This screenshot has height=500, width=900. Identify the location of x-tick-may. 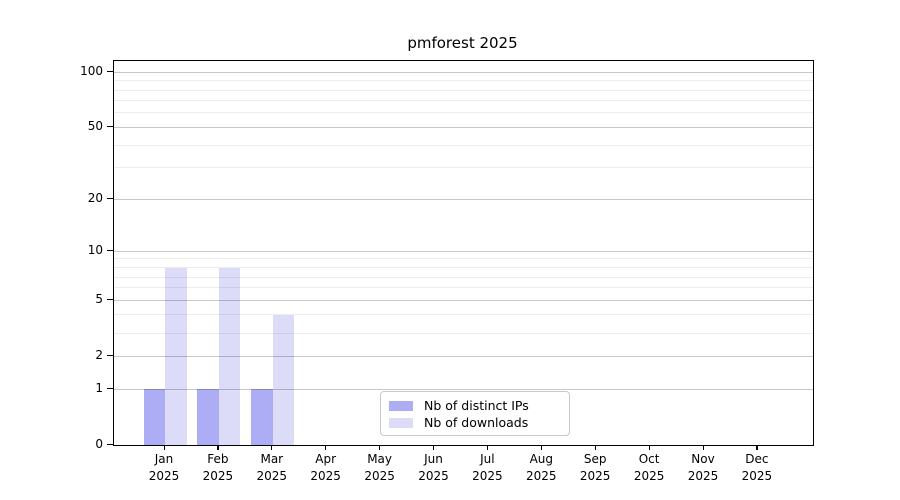
(380, 447).